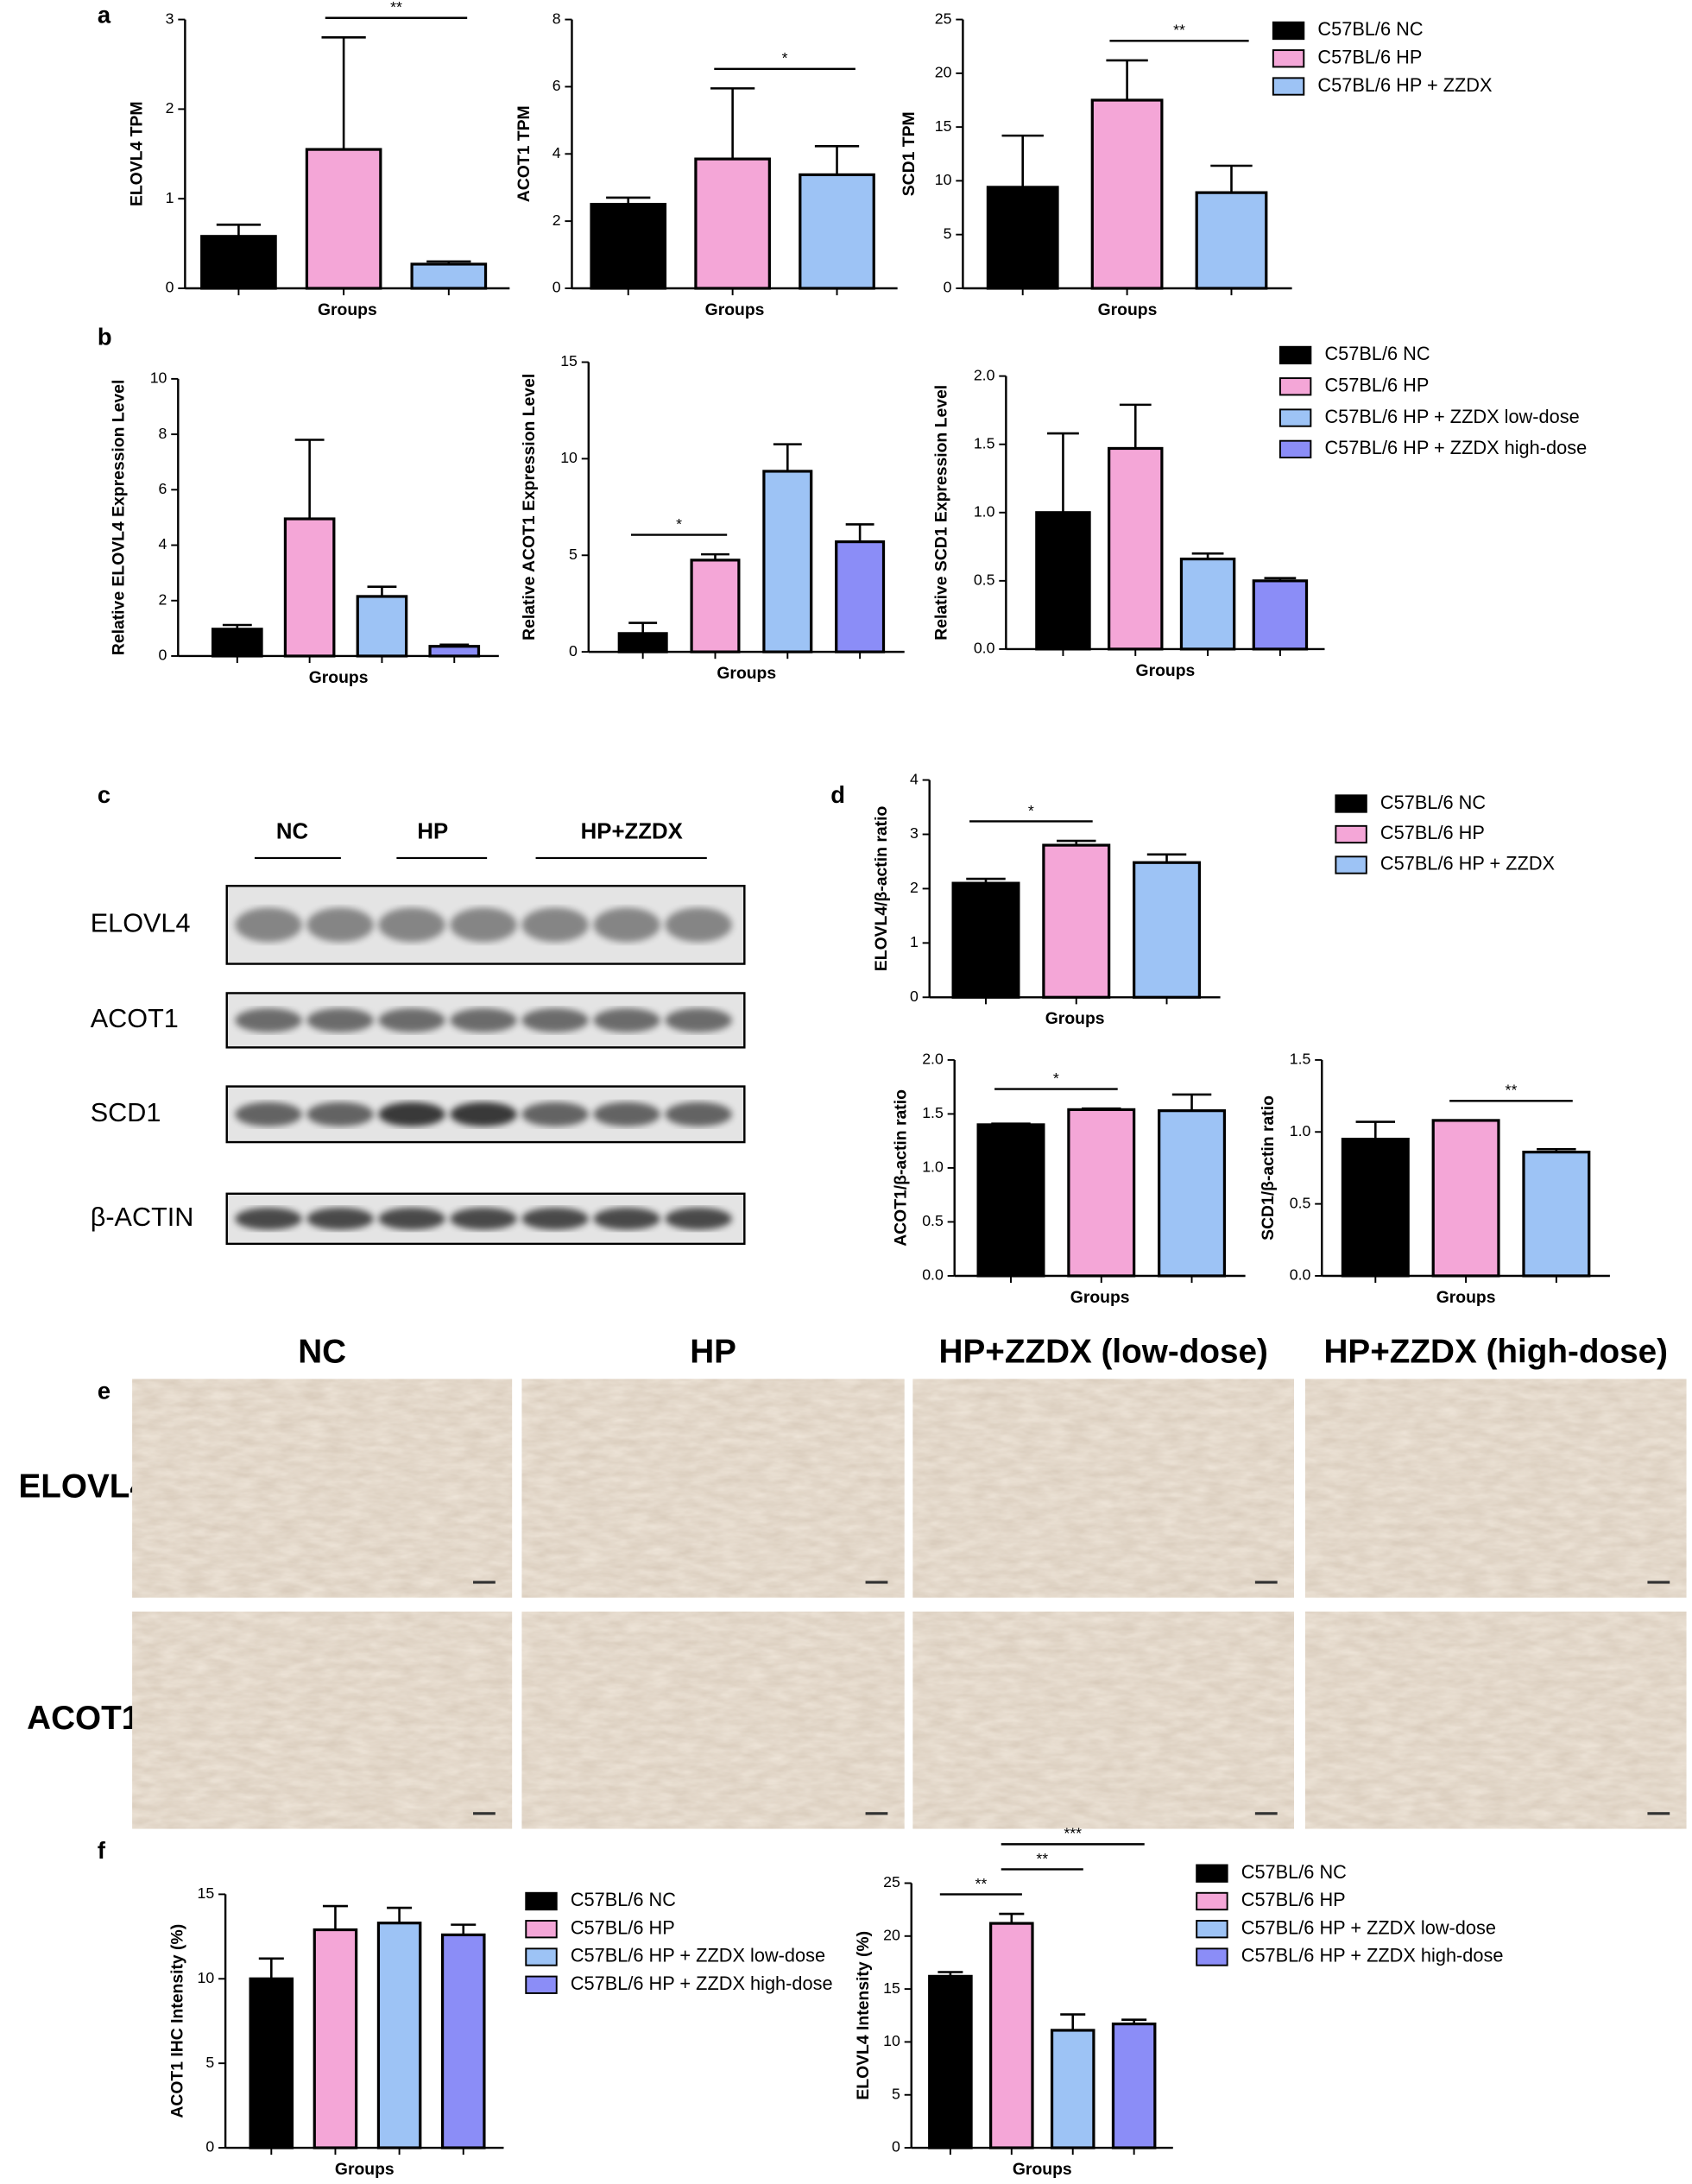 This screenshot has height=2184, width=1692. Describe the element at coordinates (1369, 57) in the screenshot. I see `legend-label: C57BL/6 HP` at that location.